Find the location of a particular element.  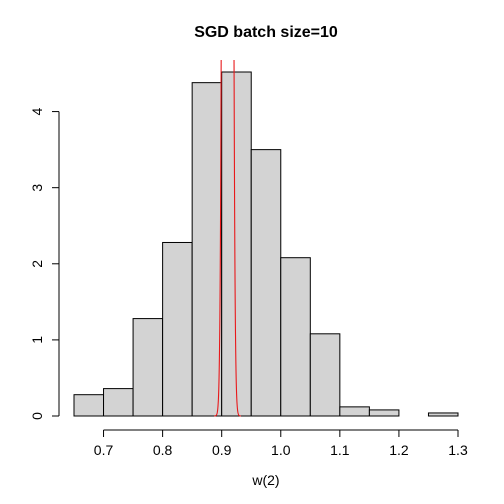

x-tick-label: 1.1 is located at coordinates (340, 450).